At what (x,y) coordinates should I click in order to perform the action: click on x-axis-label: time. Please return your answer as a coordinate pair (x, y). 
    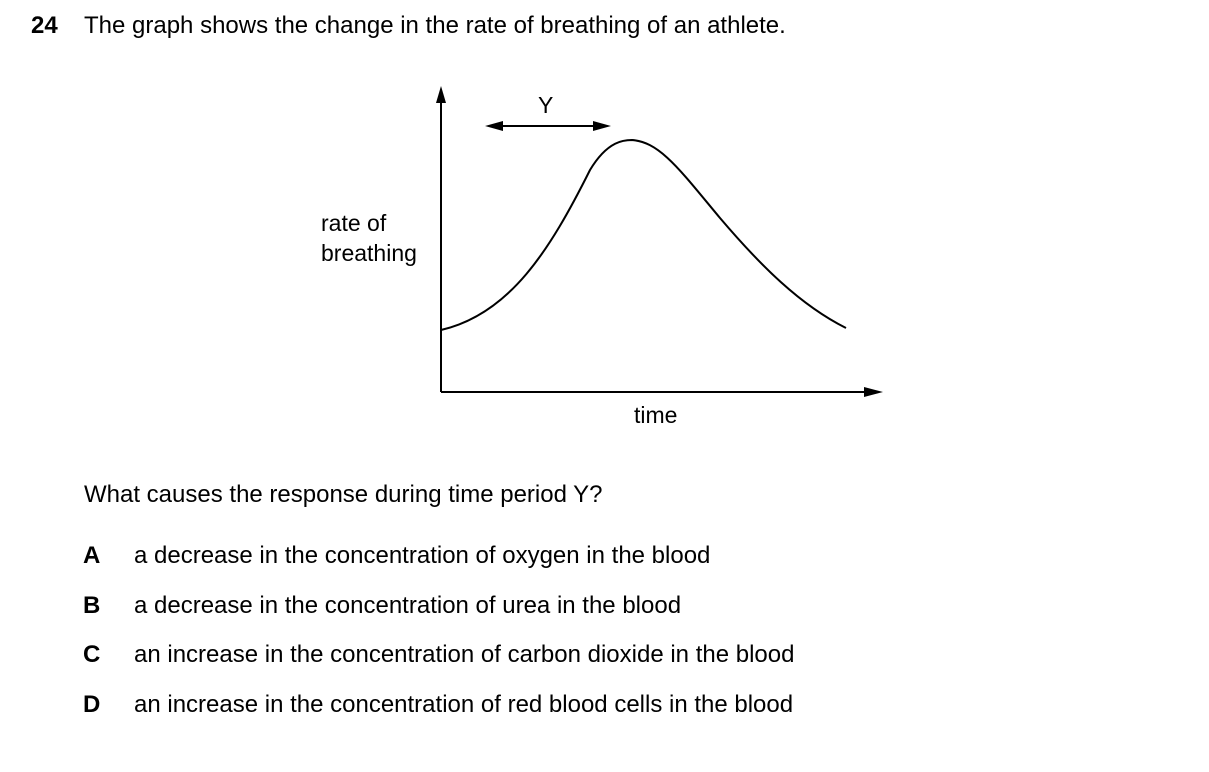
    Looking at the image, I should click on (656, 415).